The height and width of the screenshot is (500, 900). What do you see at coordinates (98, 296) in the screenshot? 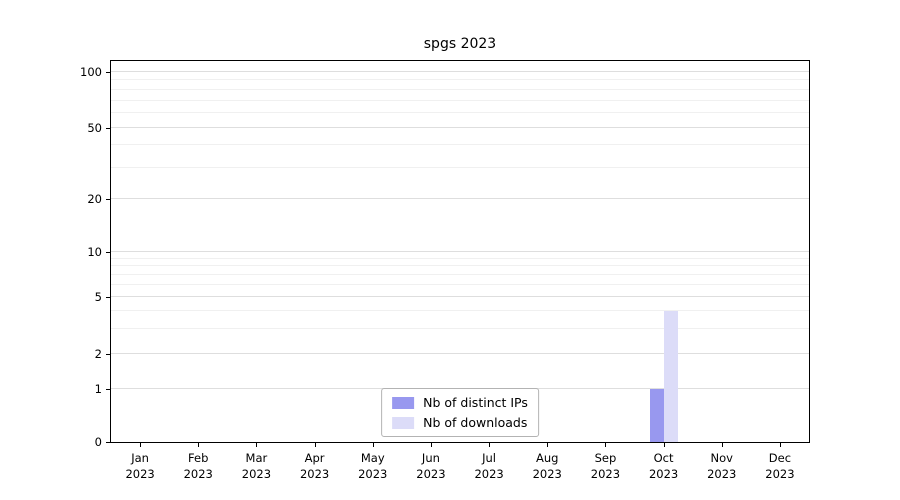
I see `y-tick-label-5: 5` at bounding box center [98, 296].